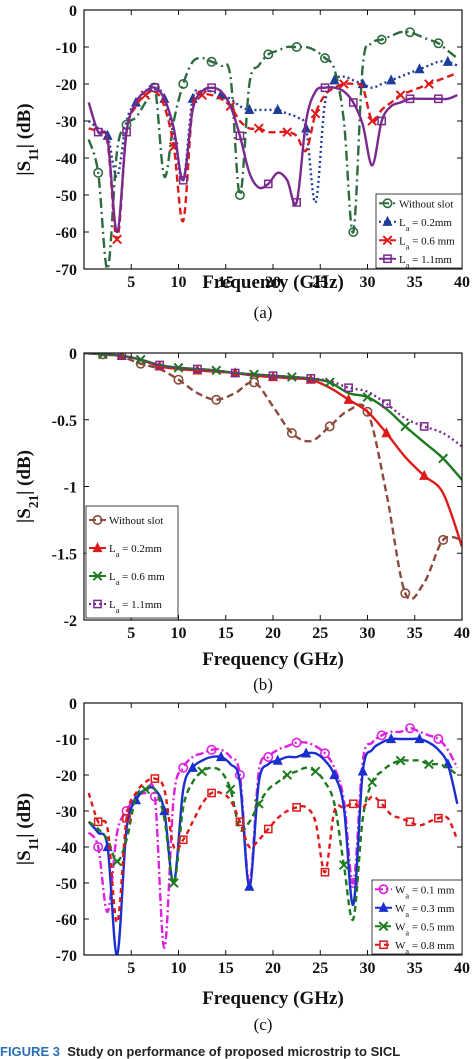 The image size is (474, 1059). I want to click on x-tick-label: 15, so click(226, 282).